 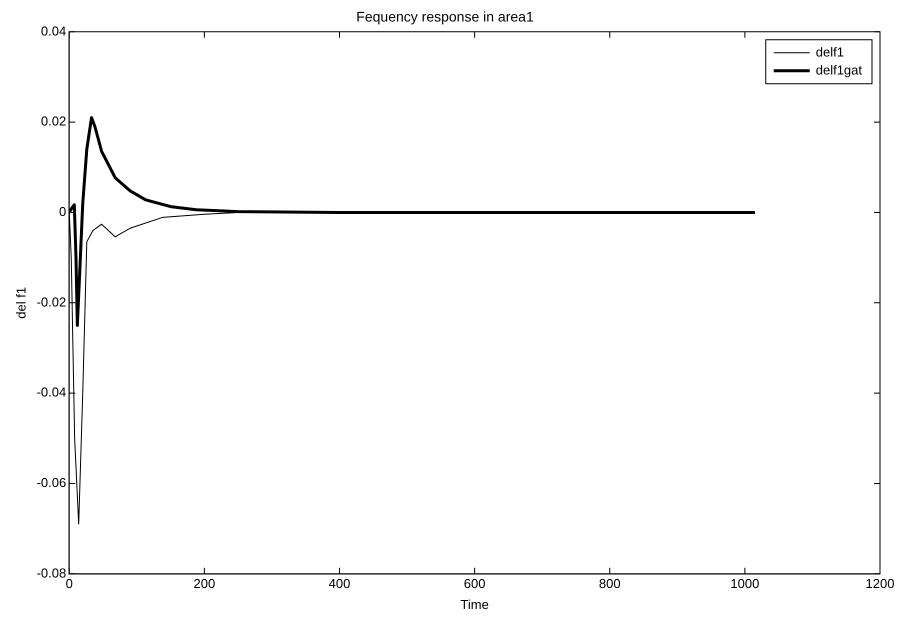 I want to click on y-tick-label: 0.02, so click(x=53, y=121).